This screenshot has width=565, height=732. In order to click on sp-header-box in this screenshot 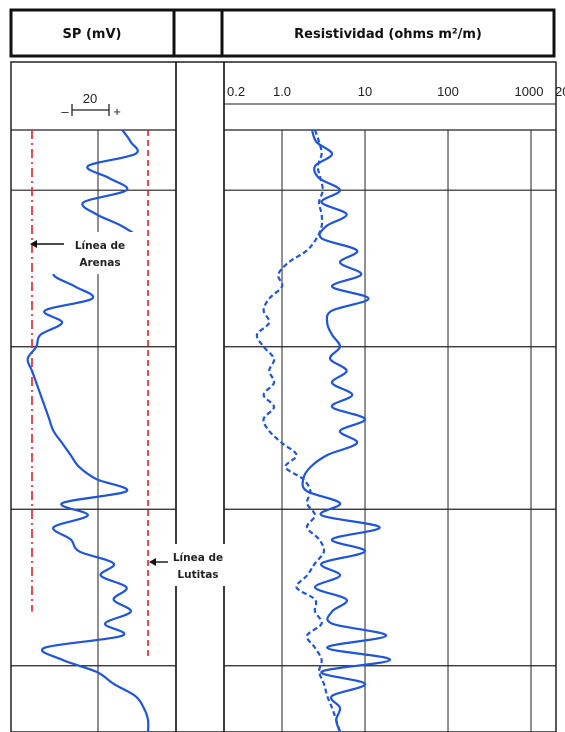, I will do `click(92, 33)`.